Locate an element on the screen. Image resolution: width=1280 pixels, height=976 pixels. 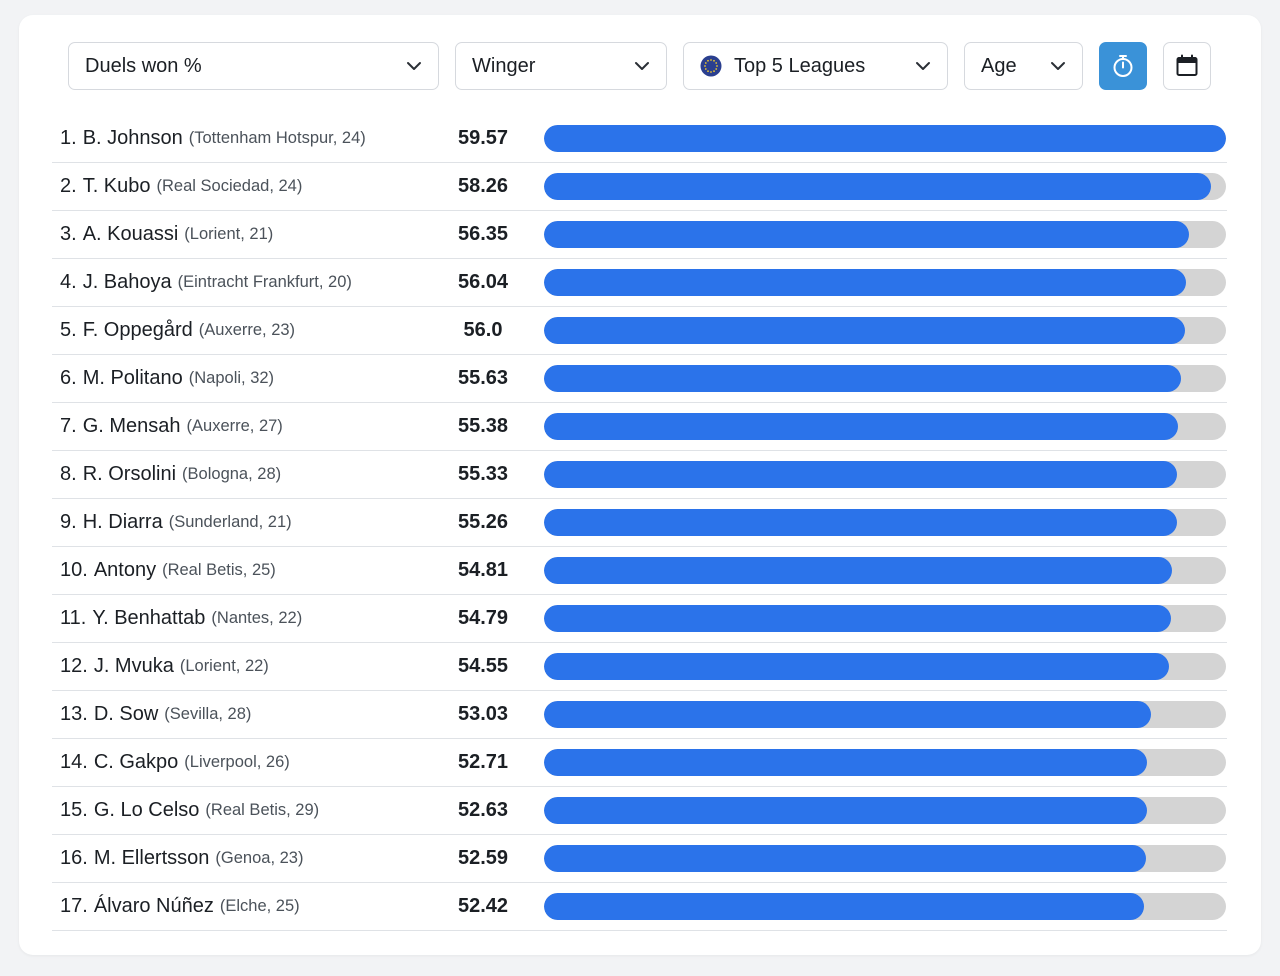
player-label: 15. G. Lo Celso (Real Betis, 29) is located at coordinates (189, 810).